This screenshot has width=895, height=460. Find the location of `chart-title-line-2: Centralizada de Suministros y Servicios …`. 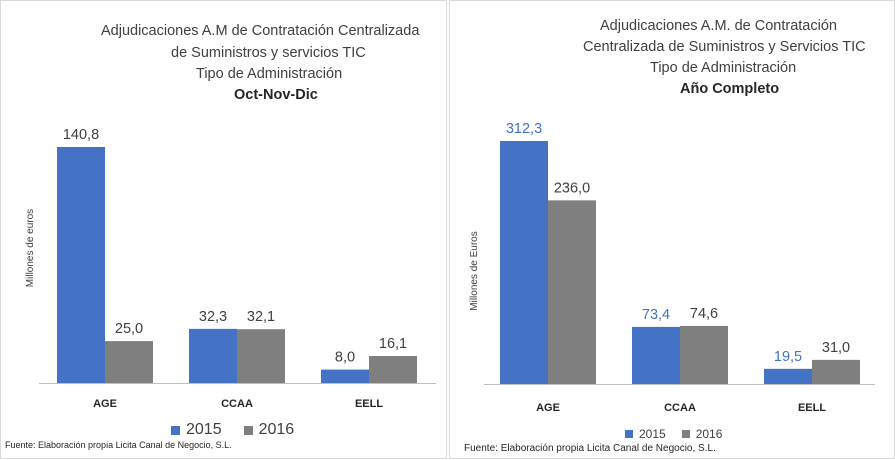

chart-title-line-2: Centralizada de Suministros y Servicios … is located at coordinates (724, 47).